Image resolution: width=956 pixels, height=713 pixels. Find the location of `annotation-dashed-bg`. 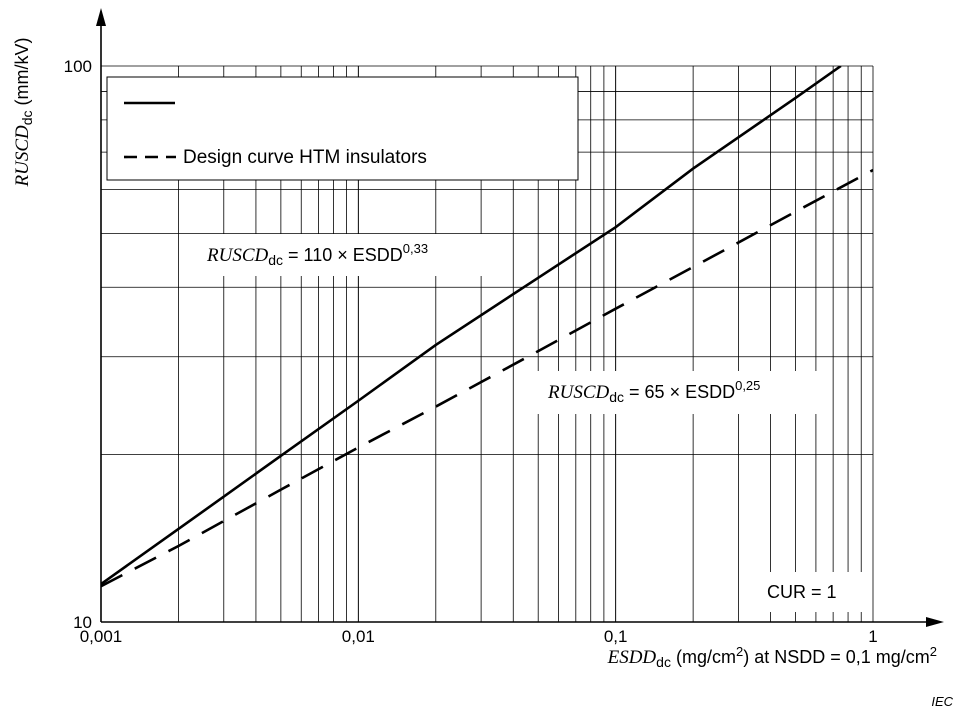

annotation-dashed-bg is located at coordinates (681, 392).